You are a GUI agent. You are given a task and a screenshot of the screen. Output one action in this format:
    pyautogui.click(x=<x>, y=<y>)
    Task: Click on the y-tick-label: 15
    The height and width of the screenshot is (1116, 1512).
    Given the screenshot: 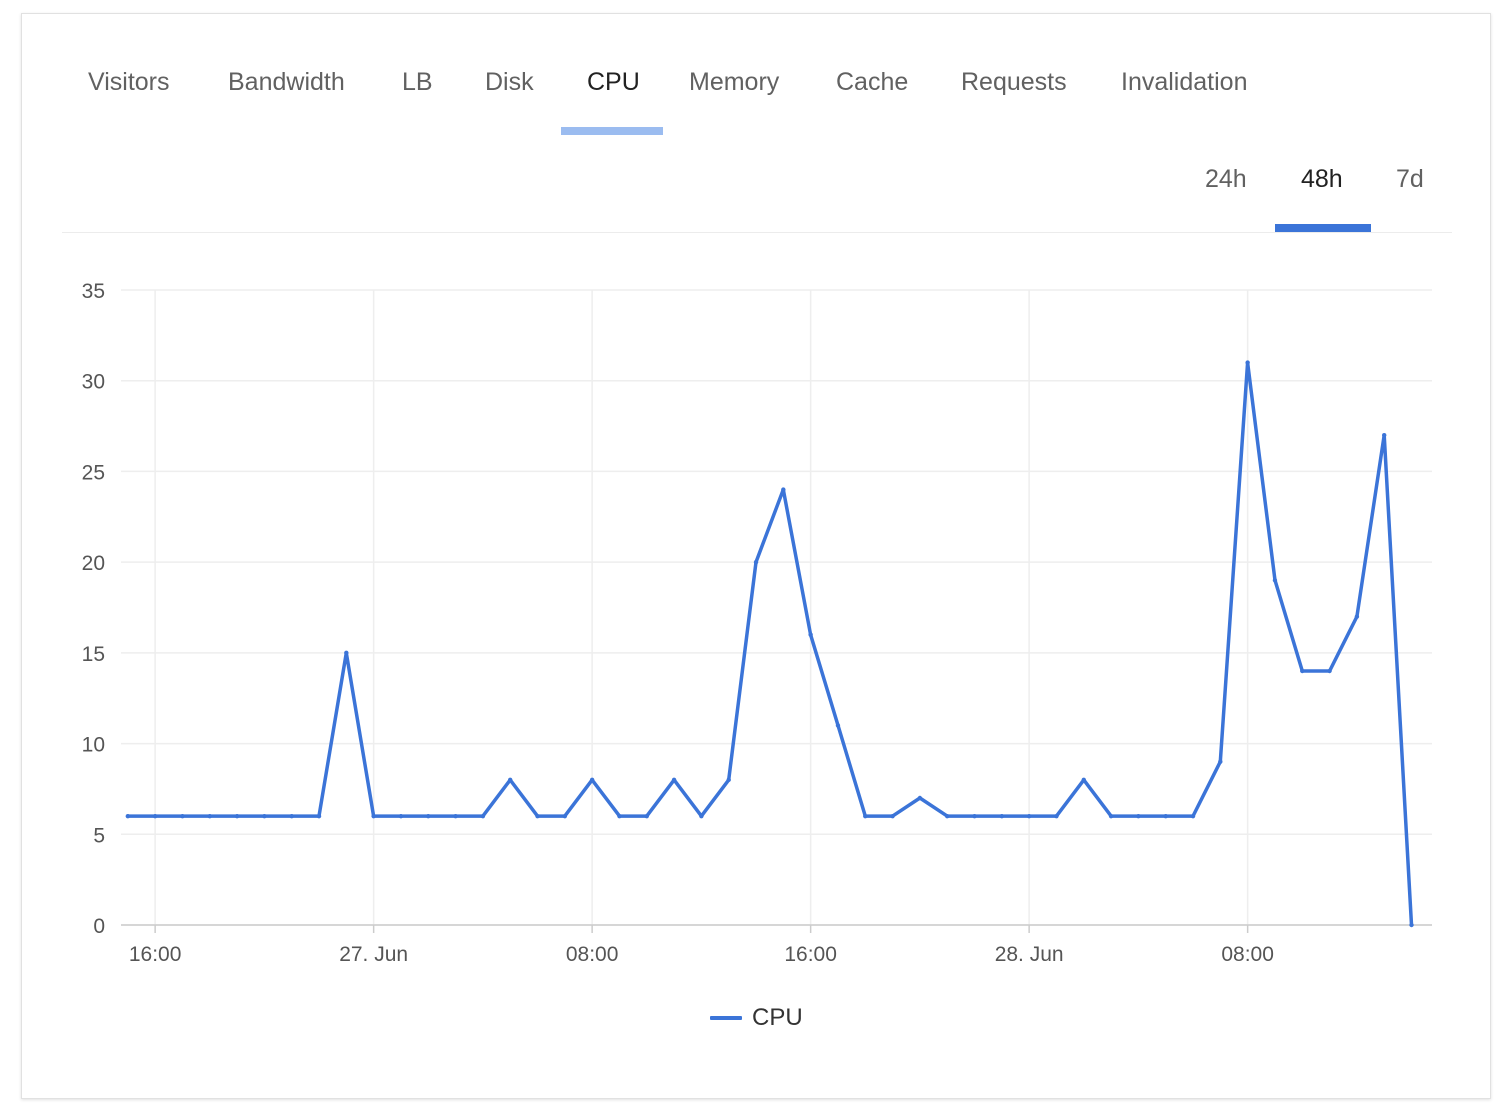 What is the action you would take?
    pyautogui.click(x=93, y=654)
    